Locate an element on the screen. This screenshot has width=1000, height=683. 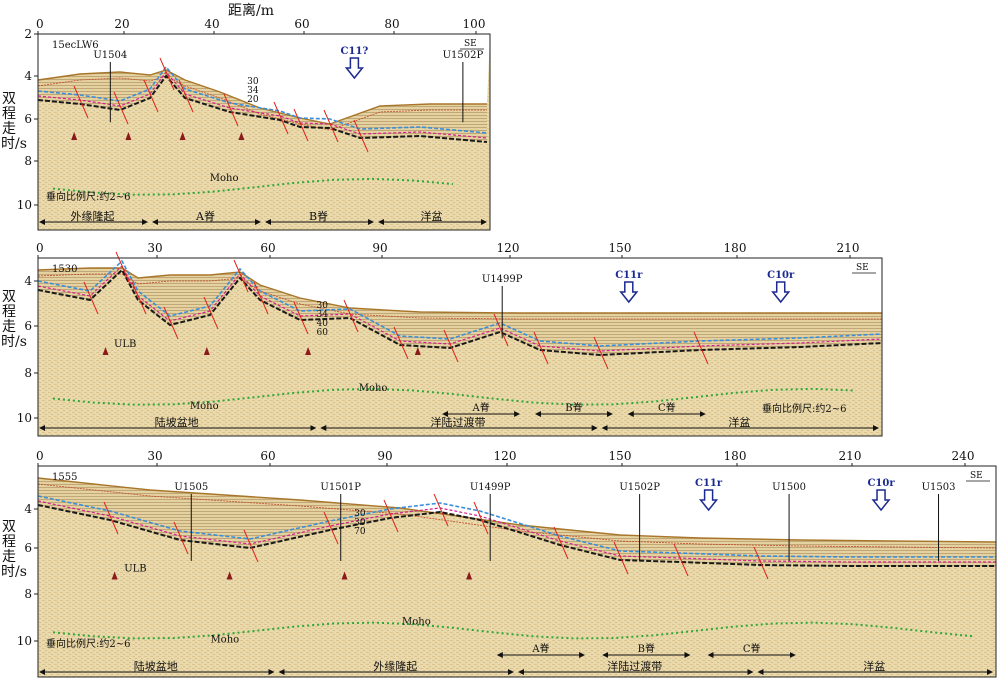
ridge-label: B脊 is located at coordinates (646, 648).